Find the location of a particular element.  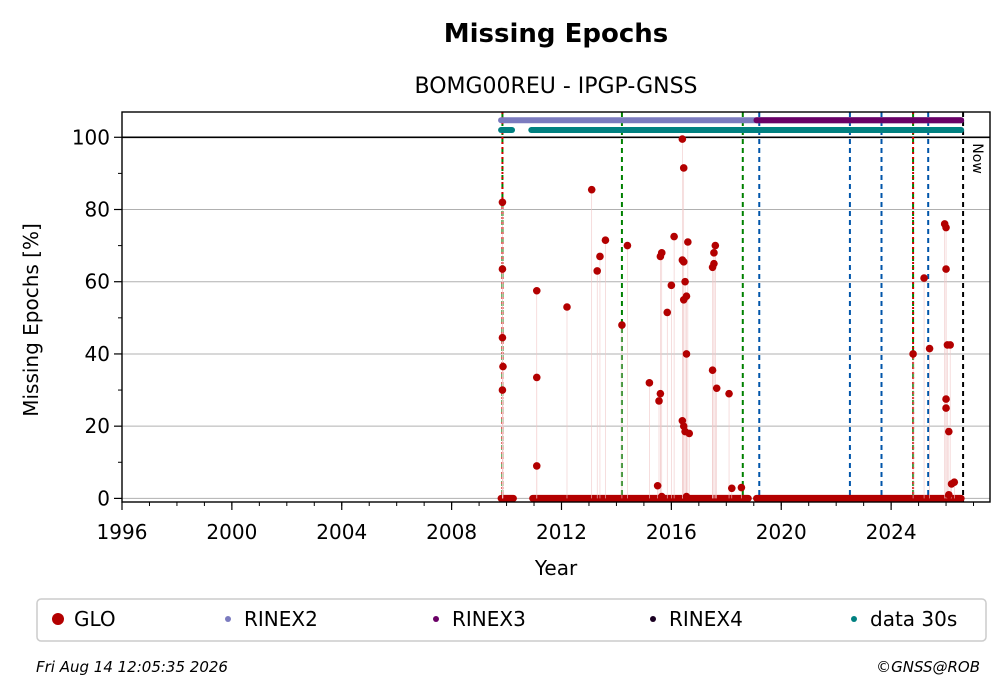

x-tick-label: 2008 is located at coordinates (451, 532).